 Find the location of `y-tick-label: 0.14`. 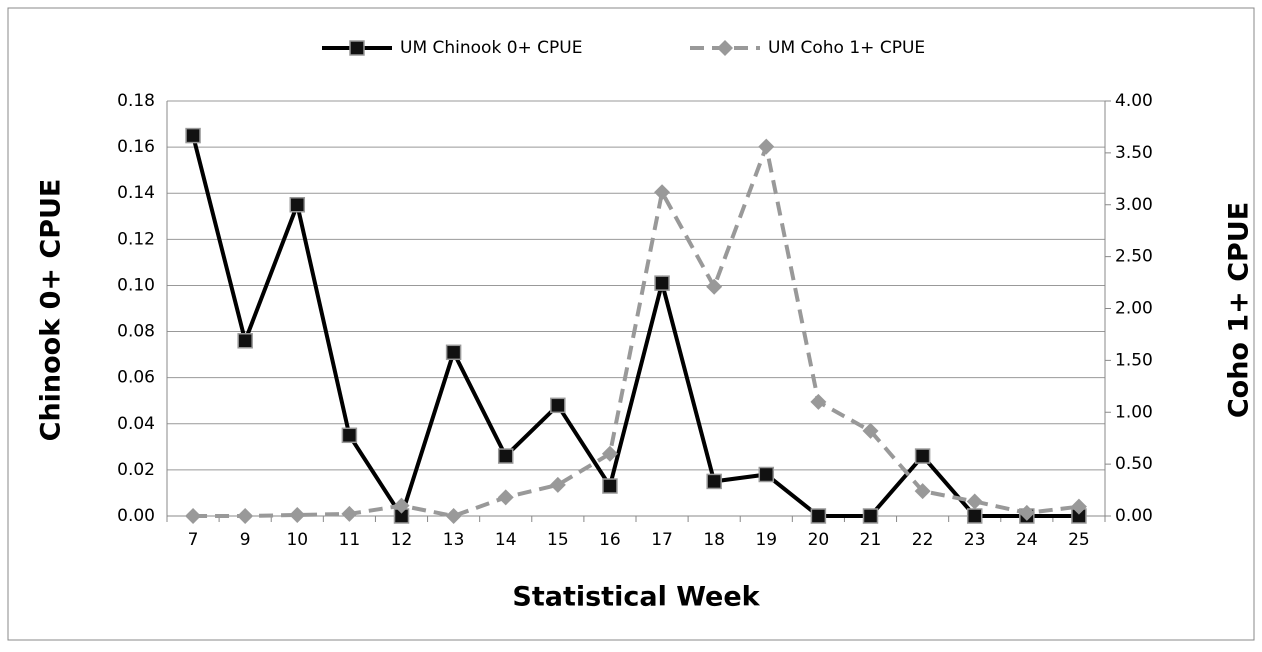

y-tick-label: 0.14 is located at coordinates (136, 193).